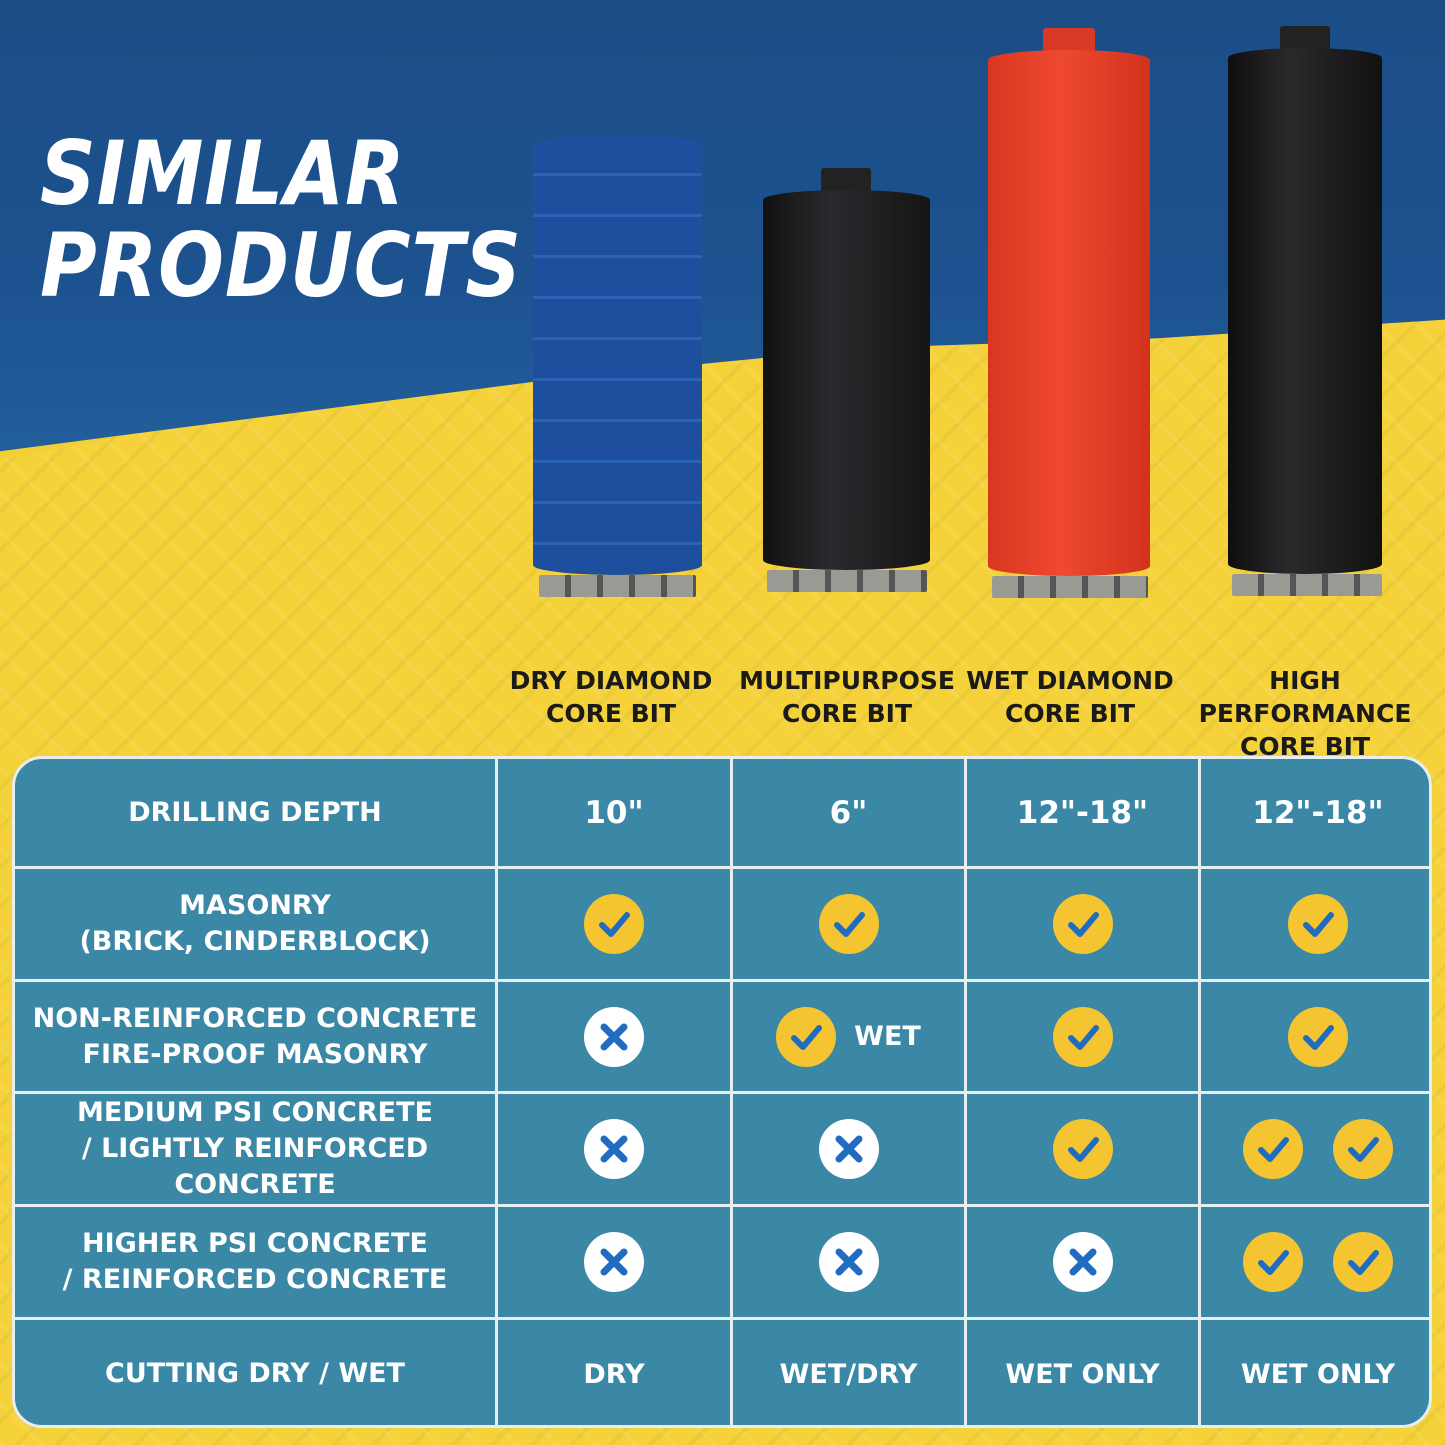 Image resolution: width=1445 pixels, height=1445 pixels. Describe the element at coordinates (611, 697) in the screenshot. I see `product-label-dry-diamond: DRY DIAMOND CORE BIT` at that location.